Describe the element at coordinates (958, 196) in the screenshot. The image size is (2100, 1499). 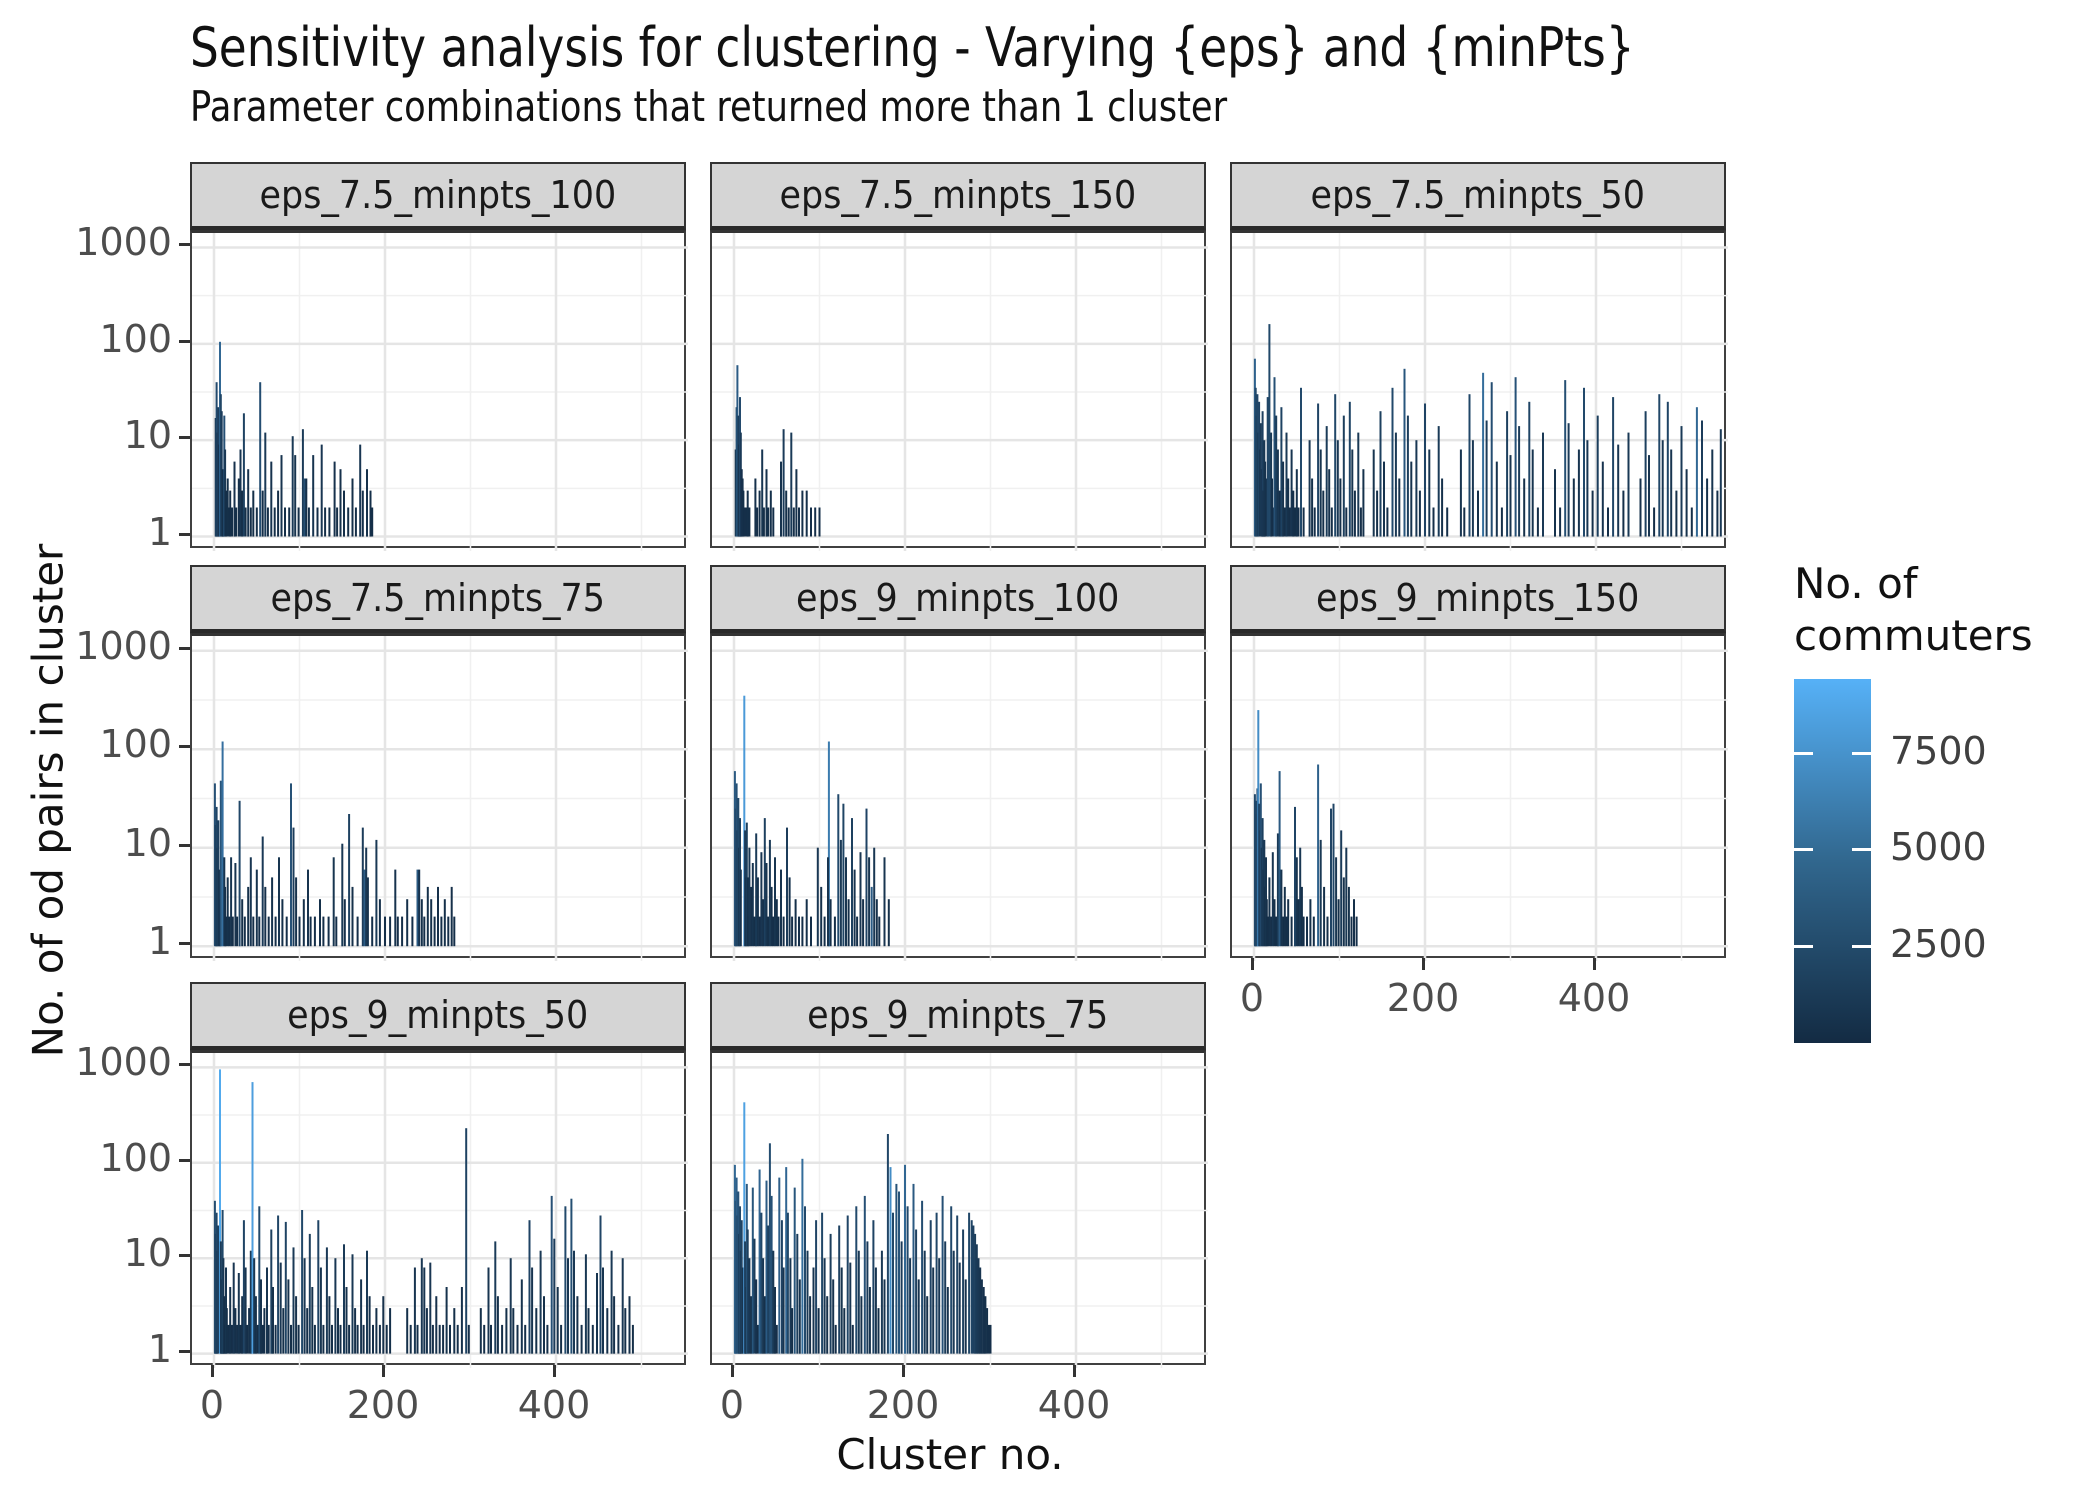
I see `facet-strip: eps_7.5_minpts_150` at that location.